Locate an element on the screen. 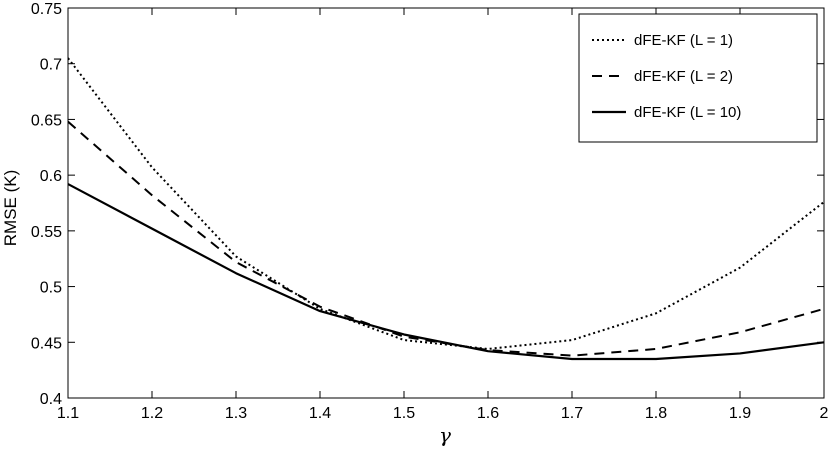  y-tick-label: 0.45 is located at coordinates (46, 343).